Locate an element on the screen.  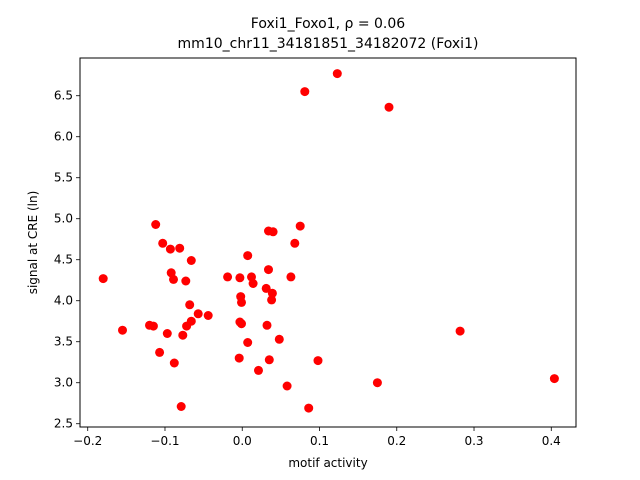
x-tick-label: 0.4 is located at coordinates (551, 441).